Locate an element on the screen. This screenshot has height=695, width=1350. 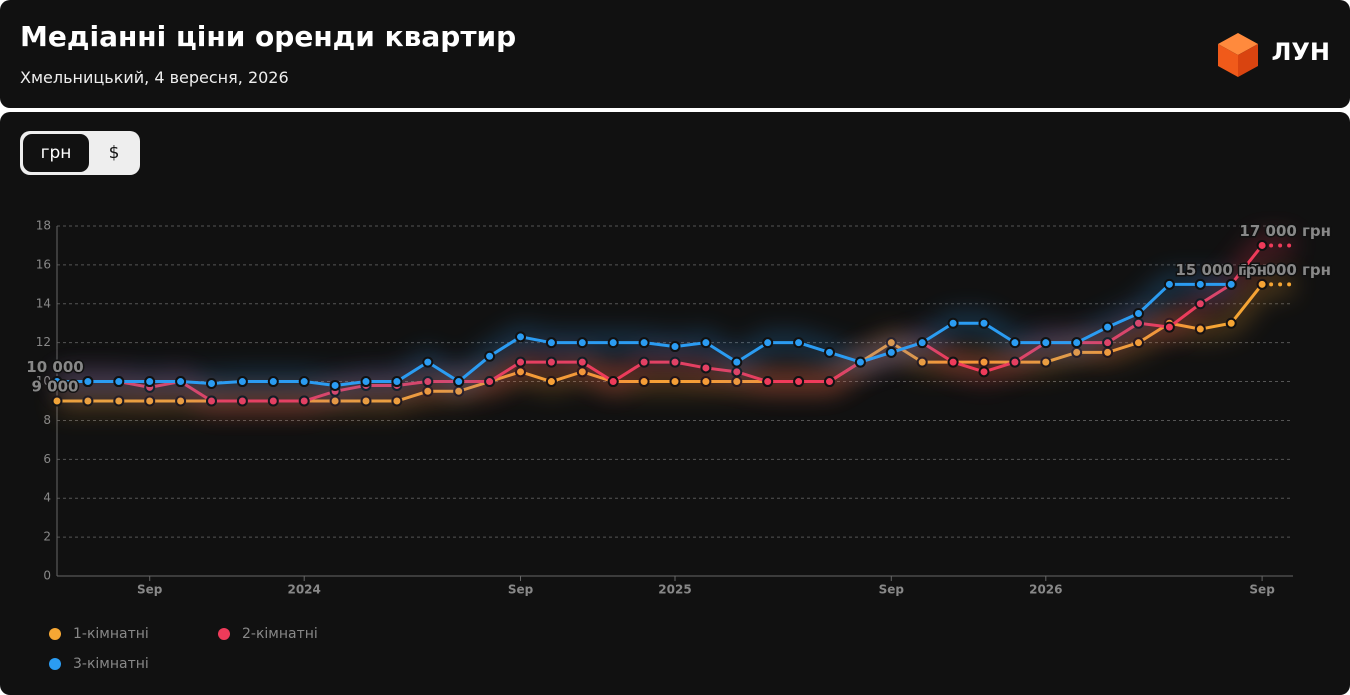
toggle-usd: $ is located at coordinates (114, 153).